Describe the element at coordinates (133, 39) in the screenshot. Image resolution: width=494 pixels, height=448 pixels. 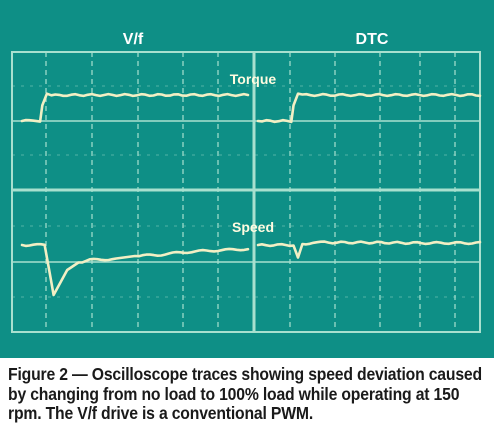
I see `left-panel-title: V/f` at that location.